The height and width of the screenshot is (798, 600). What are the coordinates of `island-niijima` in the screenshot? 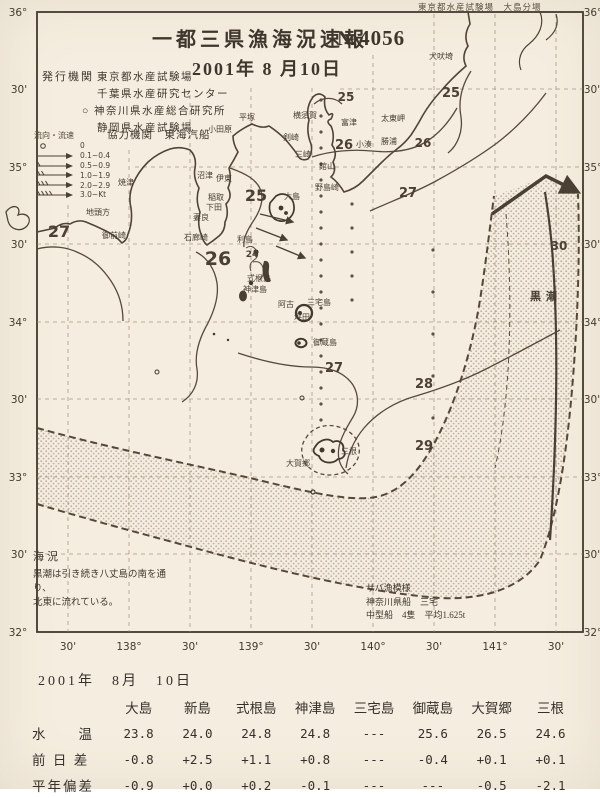 It's located at (266, 271).